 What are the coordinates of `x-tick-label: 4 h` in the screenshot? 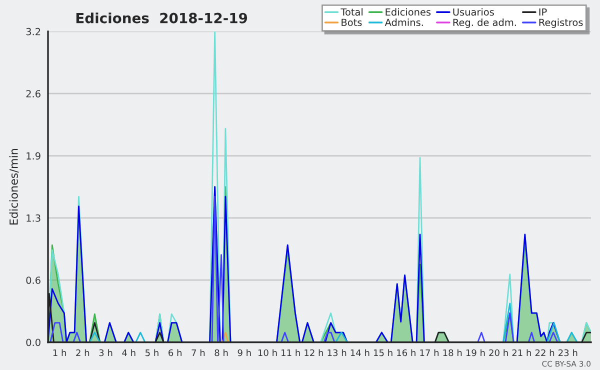 It's located at (129, 352).